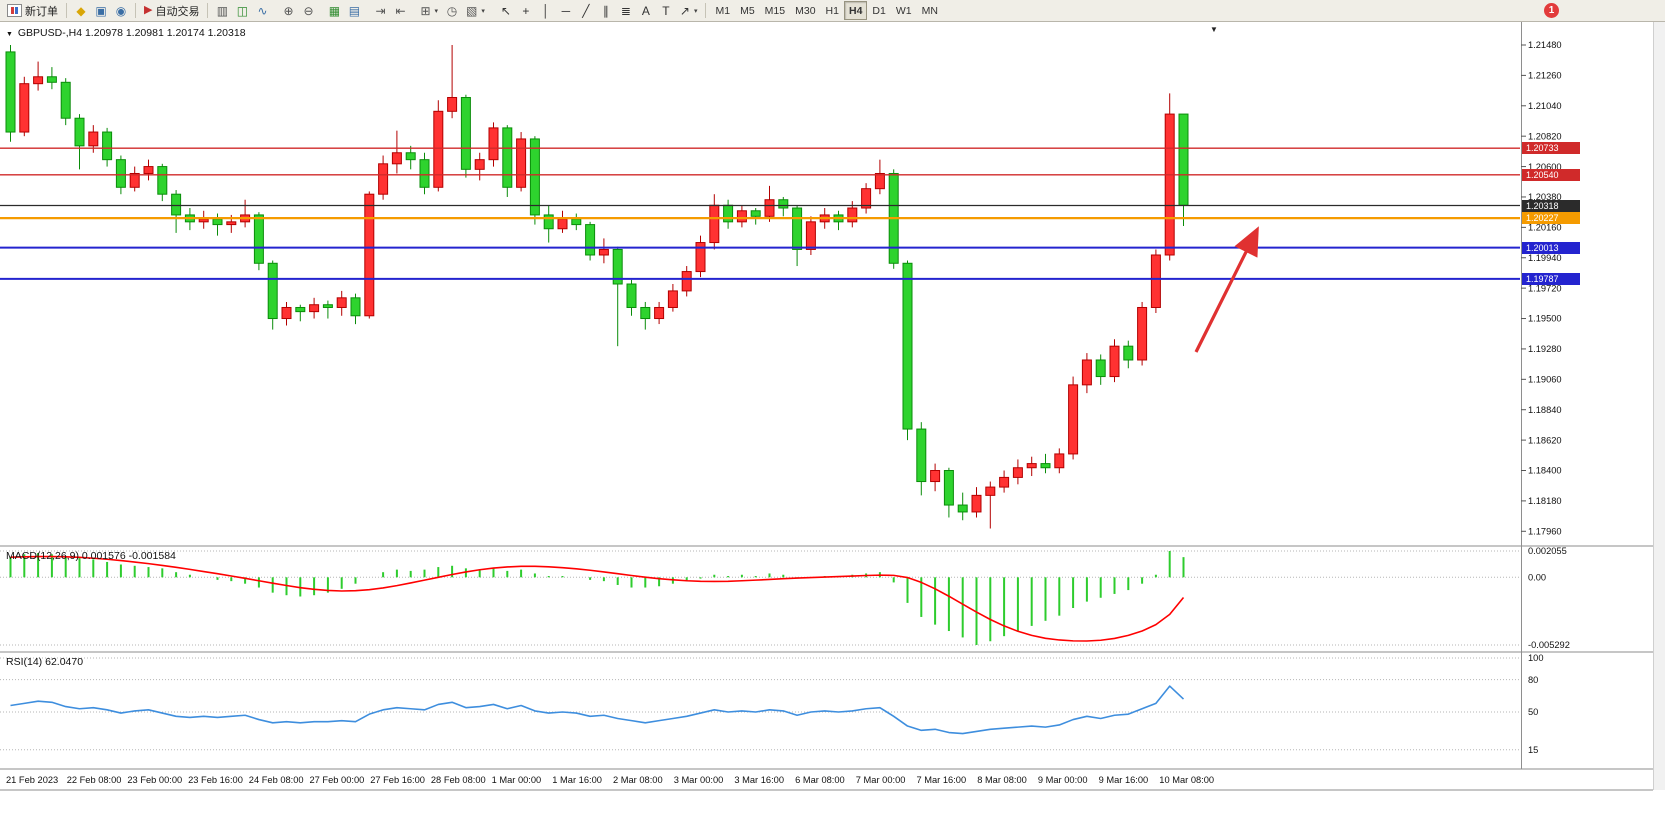 This screenshot has width=1665, height=839. I want to click on price-axis-label: 1.17960, so click(1545, 531).